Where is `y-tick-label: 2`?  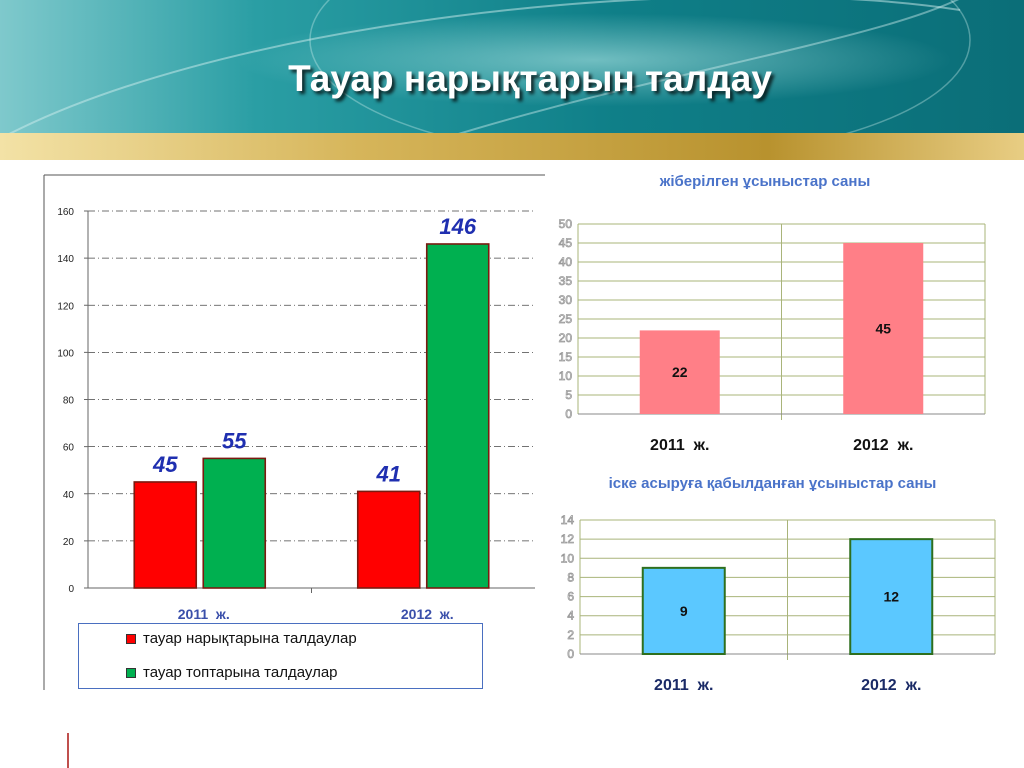
y-tick-label: 2 is located at coordinates (570, 635).